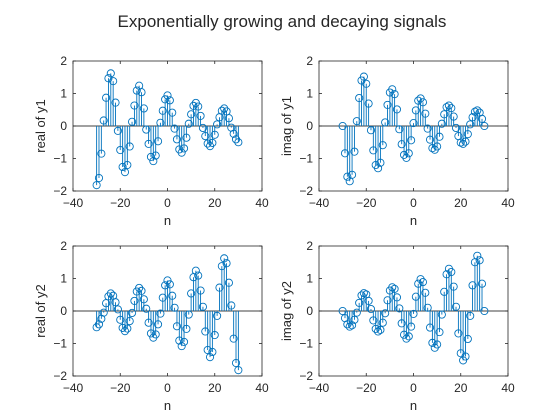 The image size is (560, 420). I want to click on y-tick-label: −2, so click(306, 191).